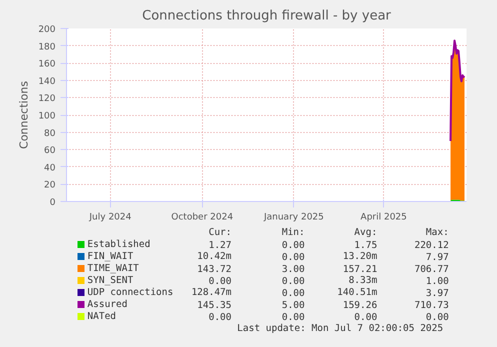 The height and width of the screenshot is (347, 497). I want to click on text: 220.12, so click(431, 245).